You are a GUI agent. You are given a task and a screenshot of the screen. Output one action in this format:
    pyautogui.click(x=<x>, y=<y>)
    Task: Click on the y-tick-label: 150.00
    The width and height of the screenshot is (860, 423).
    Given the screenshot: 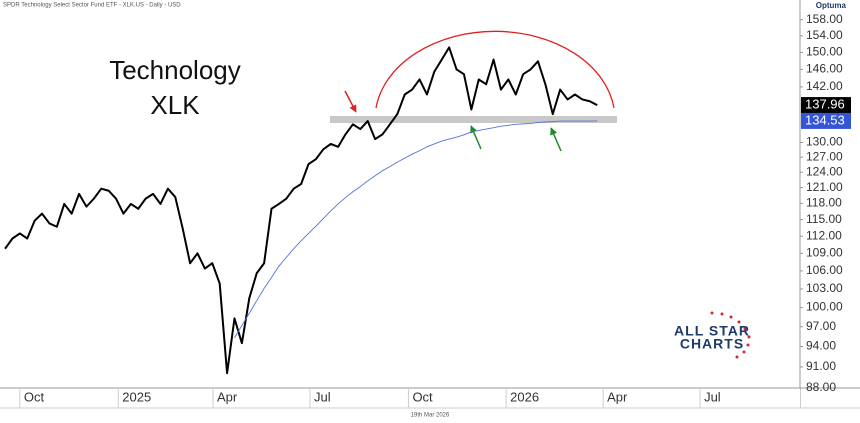 What is the action you would take?
    pyautogui.click(x=824, y=52)
    